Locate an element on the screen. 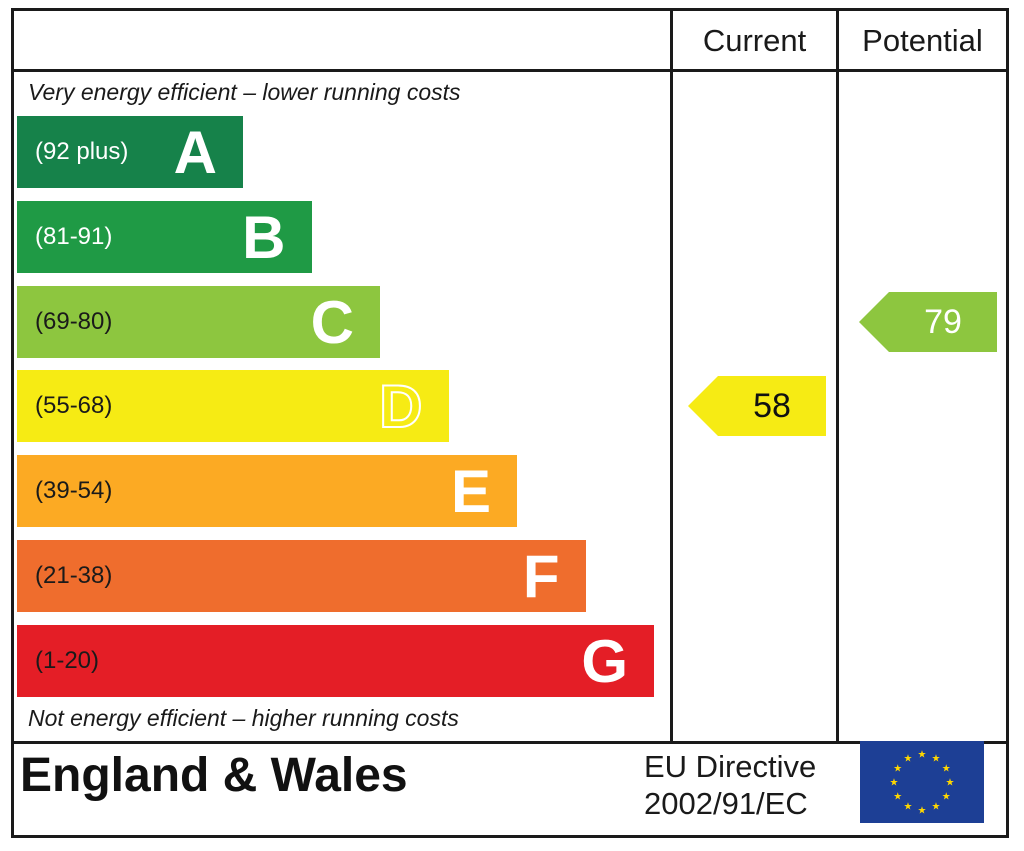 The height and width of the screenshot is (851, 1024). eu-directive-line-1: EU Directive is located at coordinates (730, 766).